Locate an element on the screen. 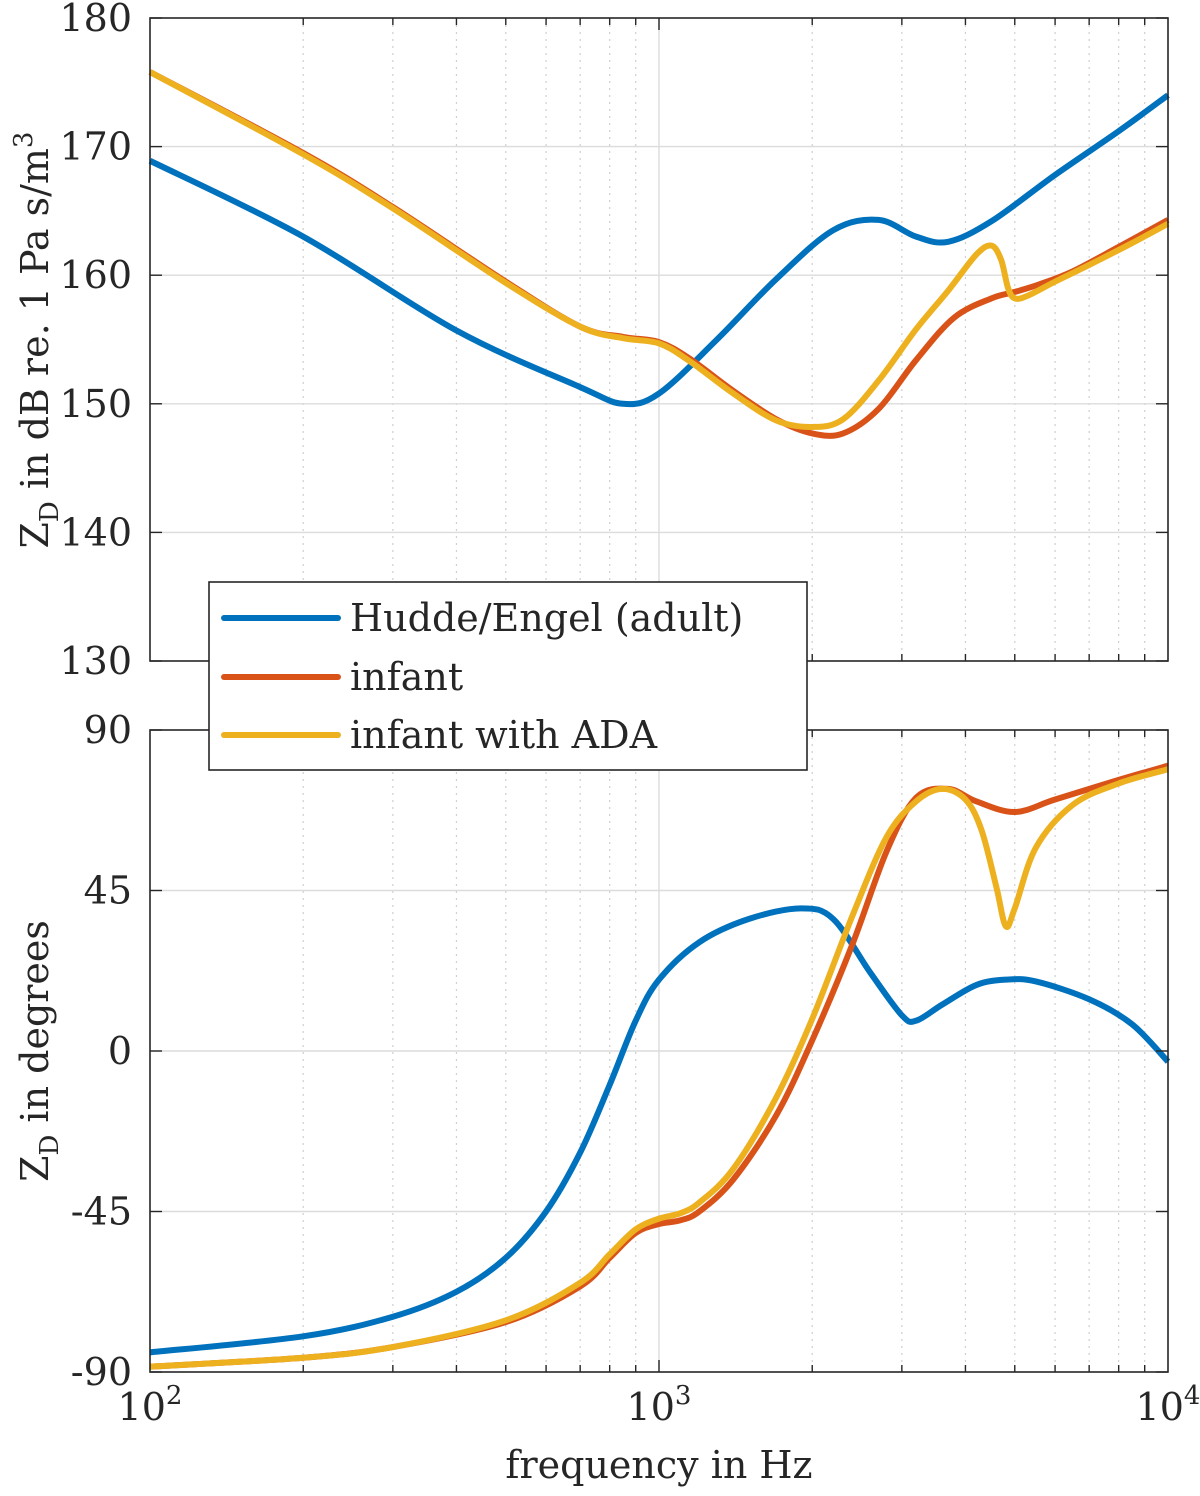 The image size is (1200, 1496). phase-ytick-label--45: -45 is located at coordinates (101, 1212).